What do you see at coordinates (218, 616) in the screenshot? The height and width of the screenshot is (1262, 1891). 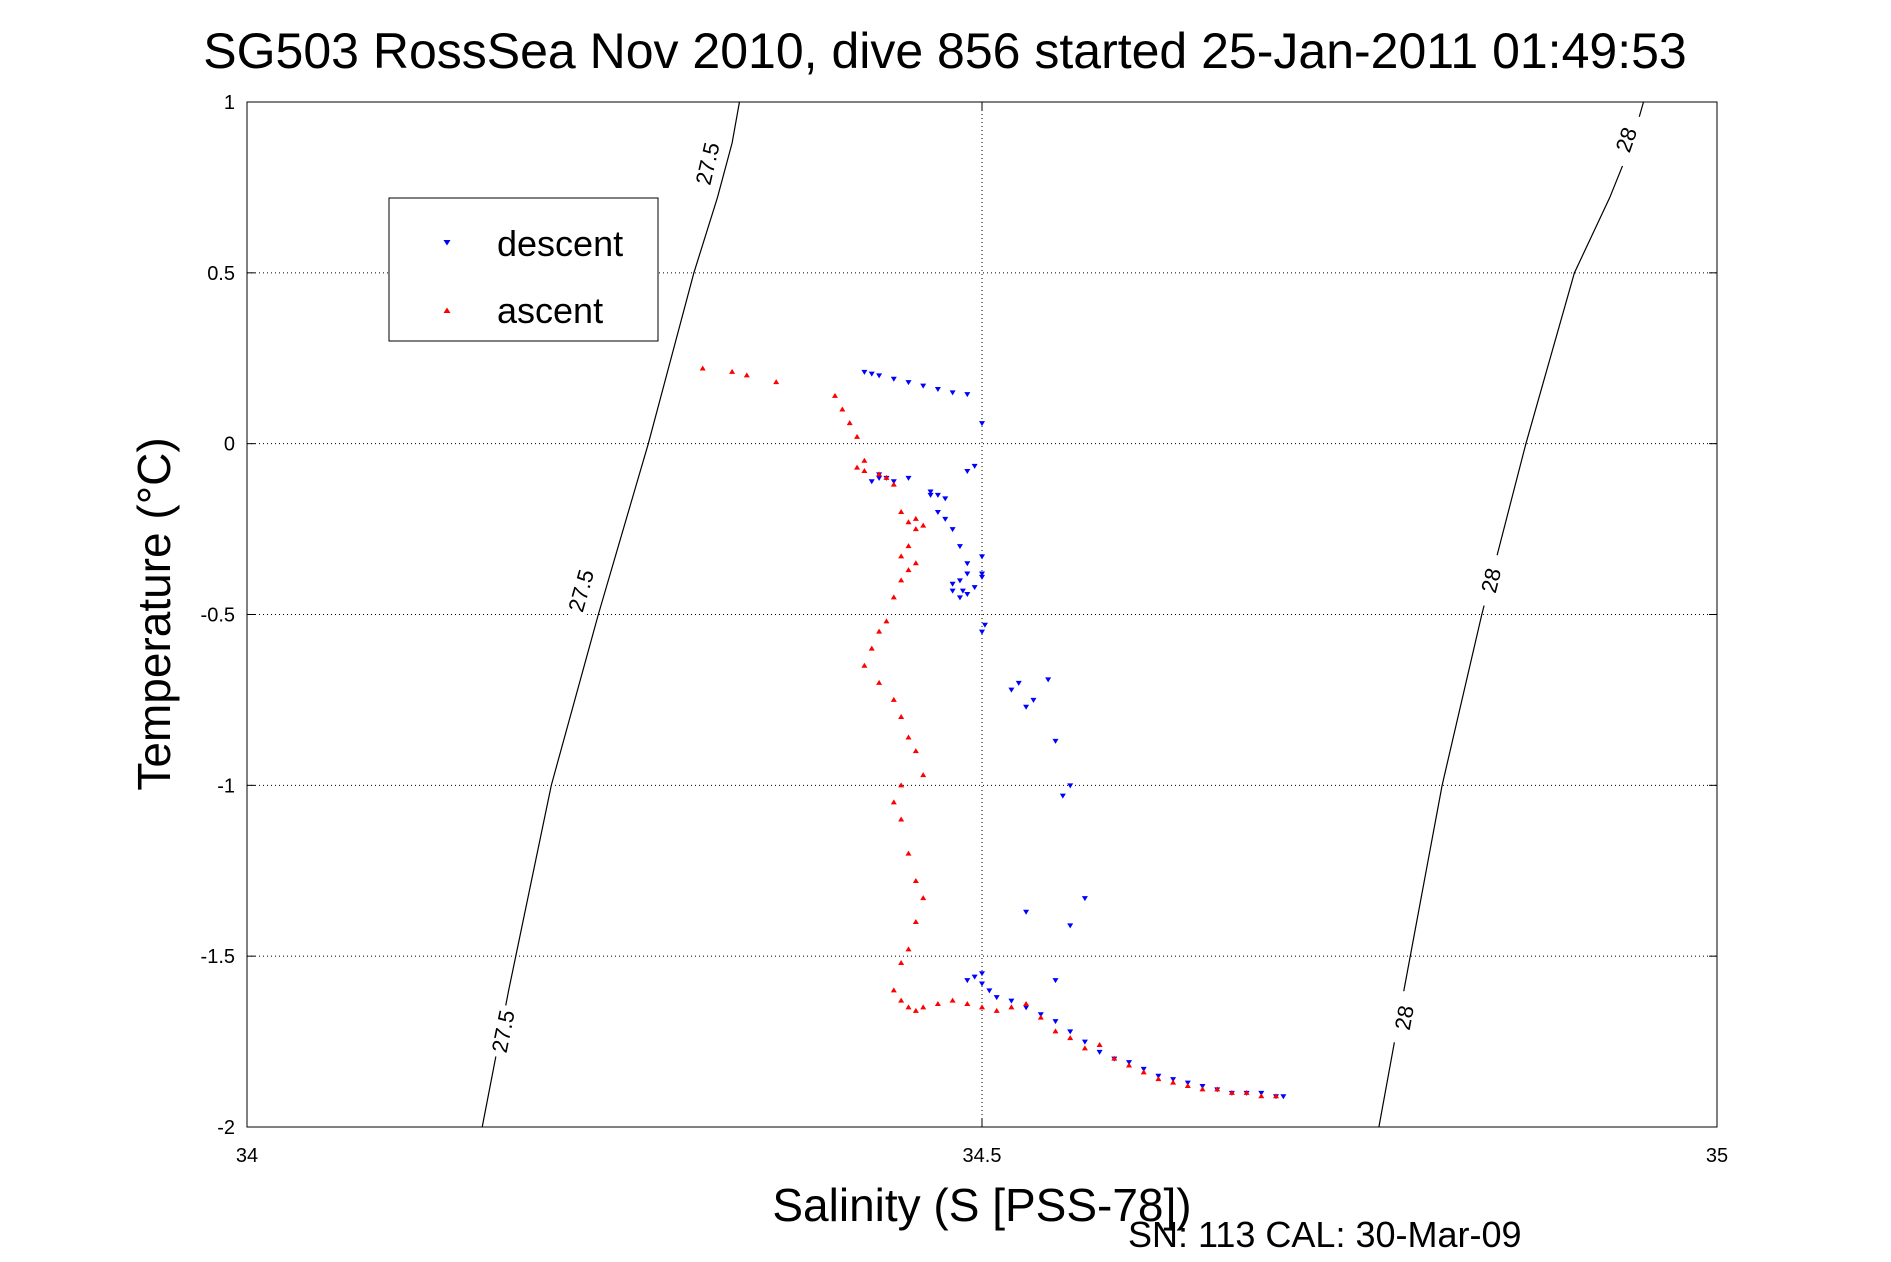 I see `y-tick-label: -0.5` at bounding box center [218, 616].